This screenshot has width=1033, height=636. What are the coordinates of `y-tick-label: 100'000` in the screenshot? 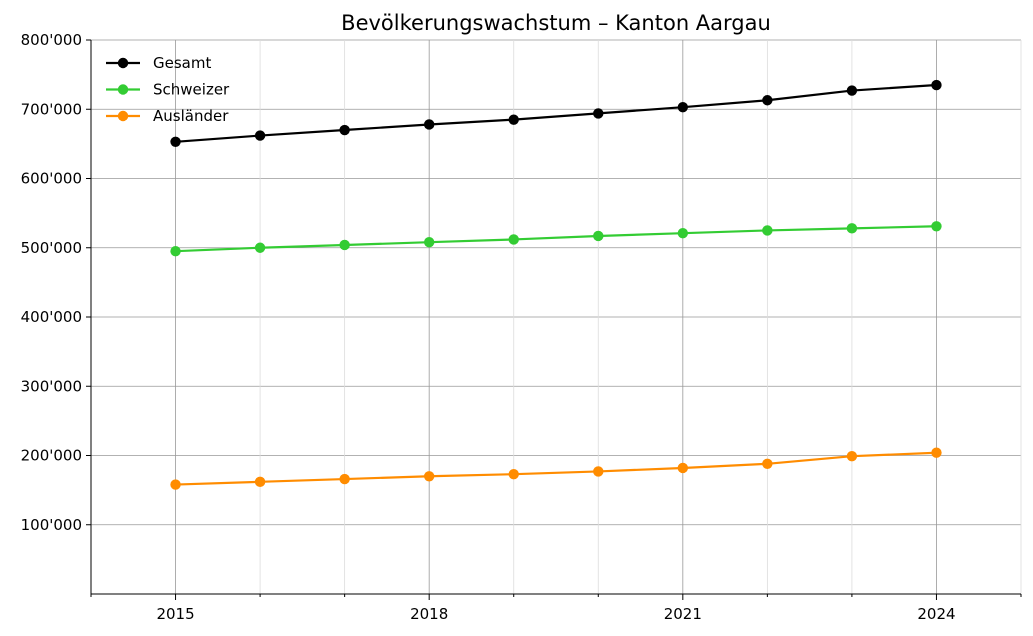 It's located at (51, 525).